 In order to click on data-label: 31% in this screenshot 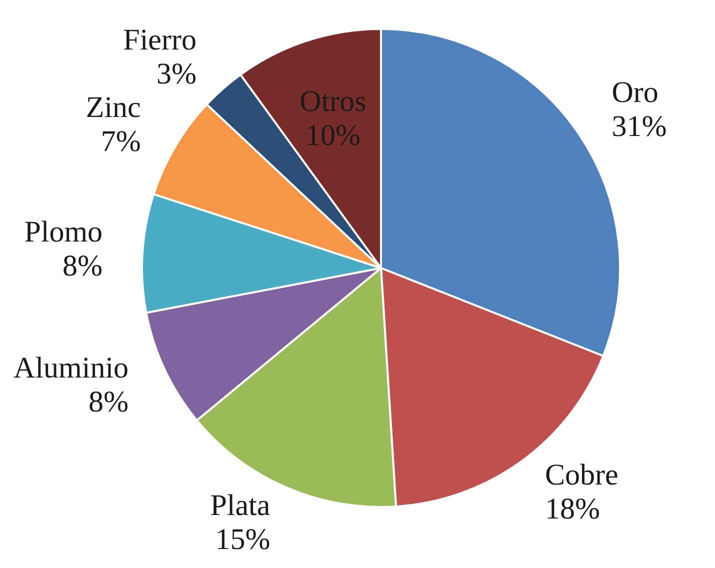, I will do `click(639, 127)`.